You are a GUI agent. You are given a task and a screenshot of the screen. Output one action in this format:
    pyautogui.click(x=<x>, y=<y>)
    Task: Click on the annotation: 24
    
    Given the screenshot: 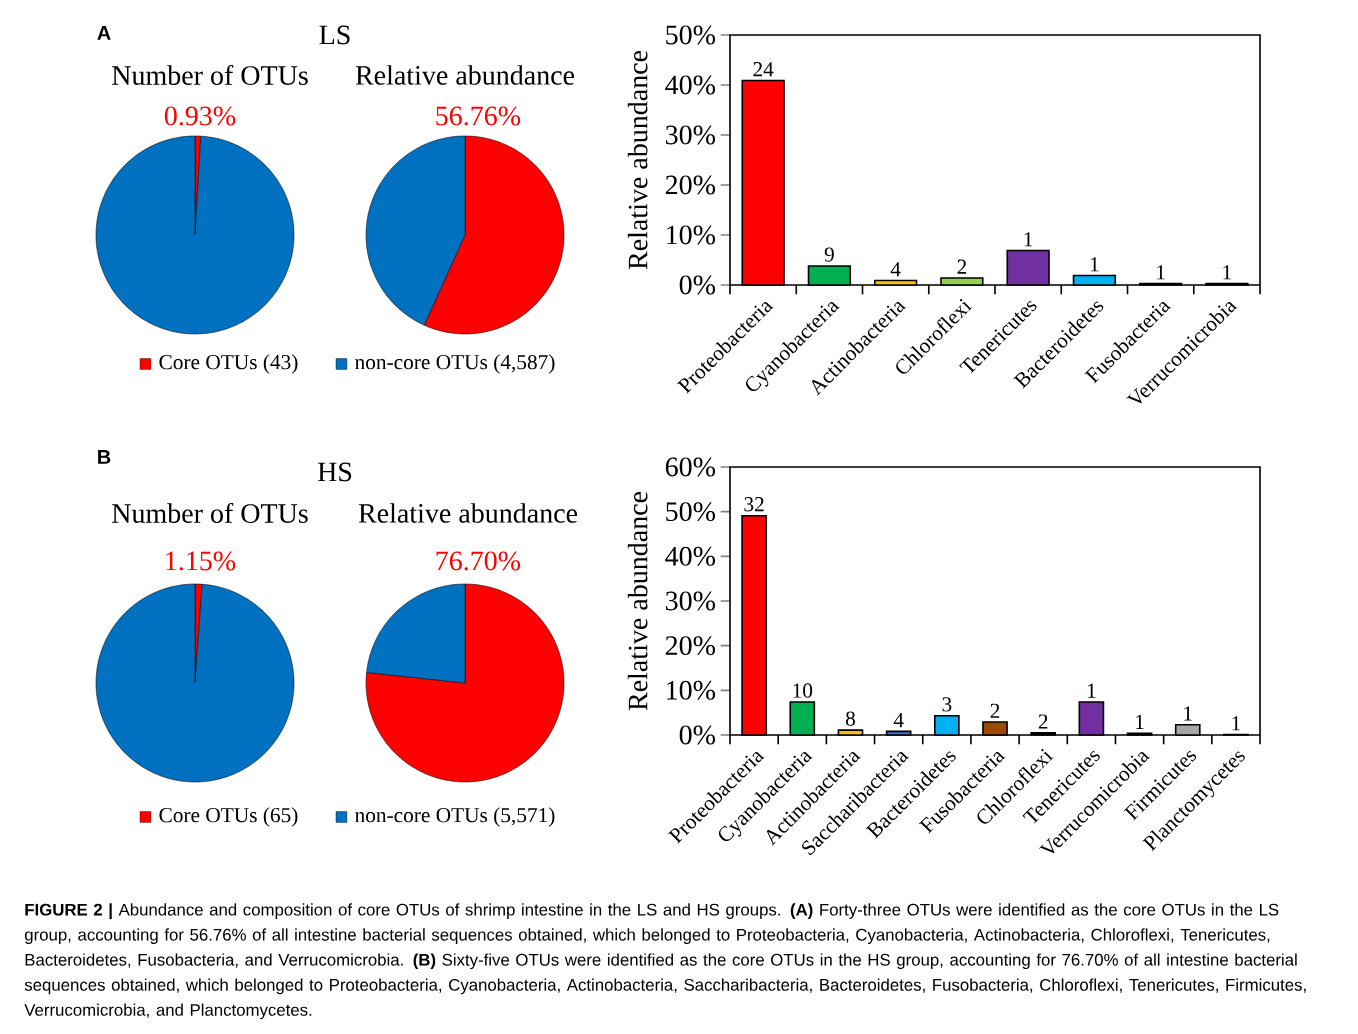 What is the action you would take?
    pyautogui.click(x=763, y=69)
    